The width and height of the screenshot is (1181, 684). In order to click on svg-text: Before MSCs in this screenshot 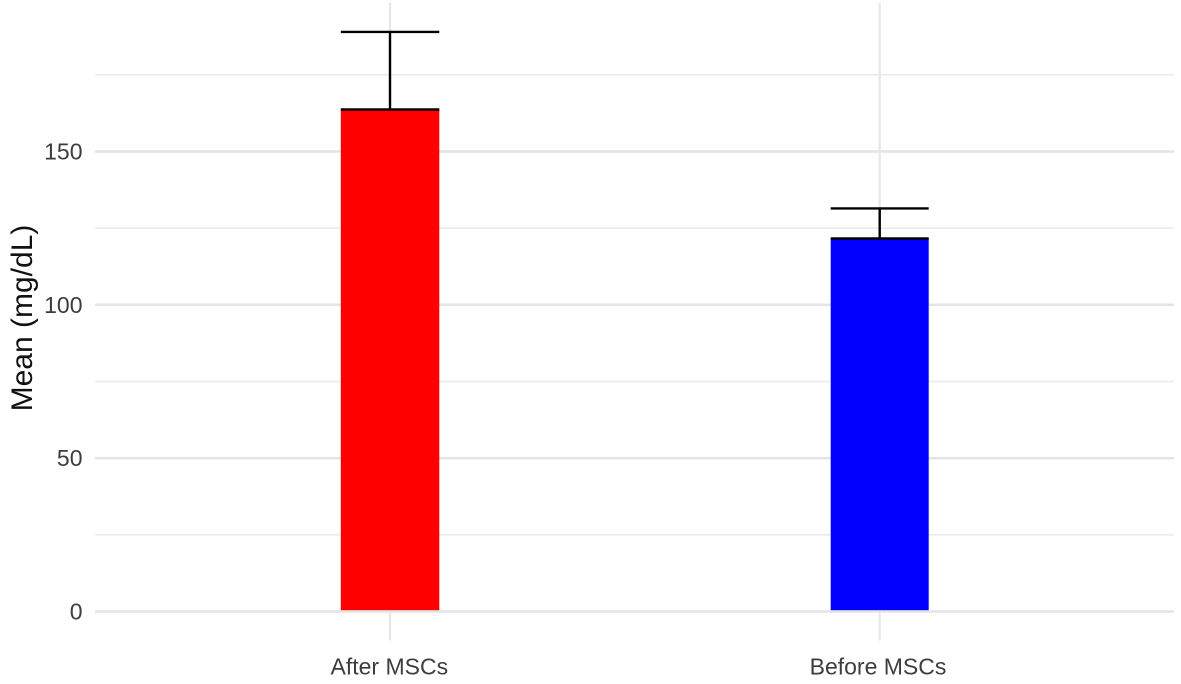, I will do `click(878, 667)`.